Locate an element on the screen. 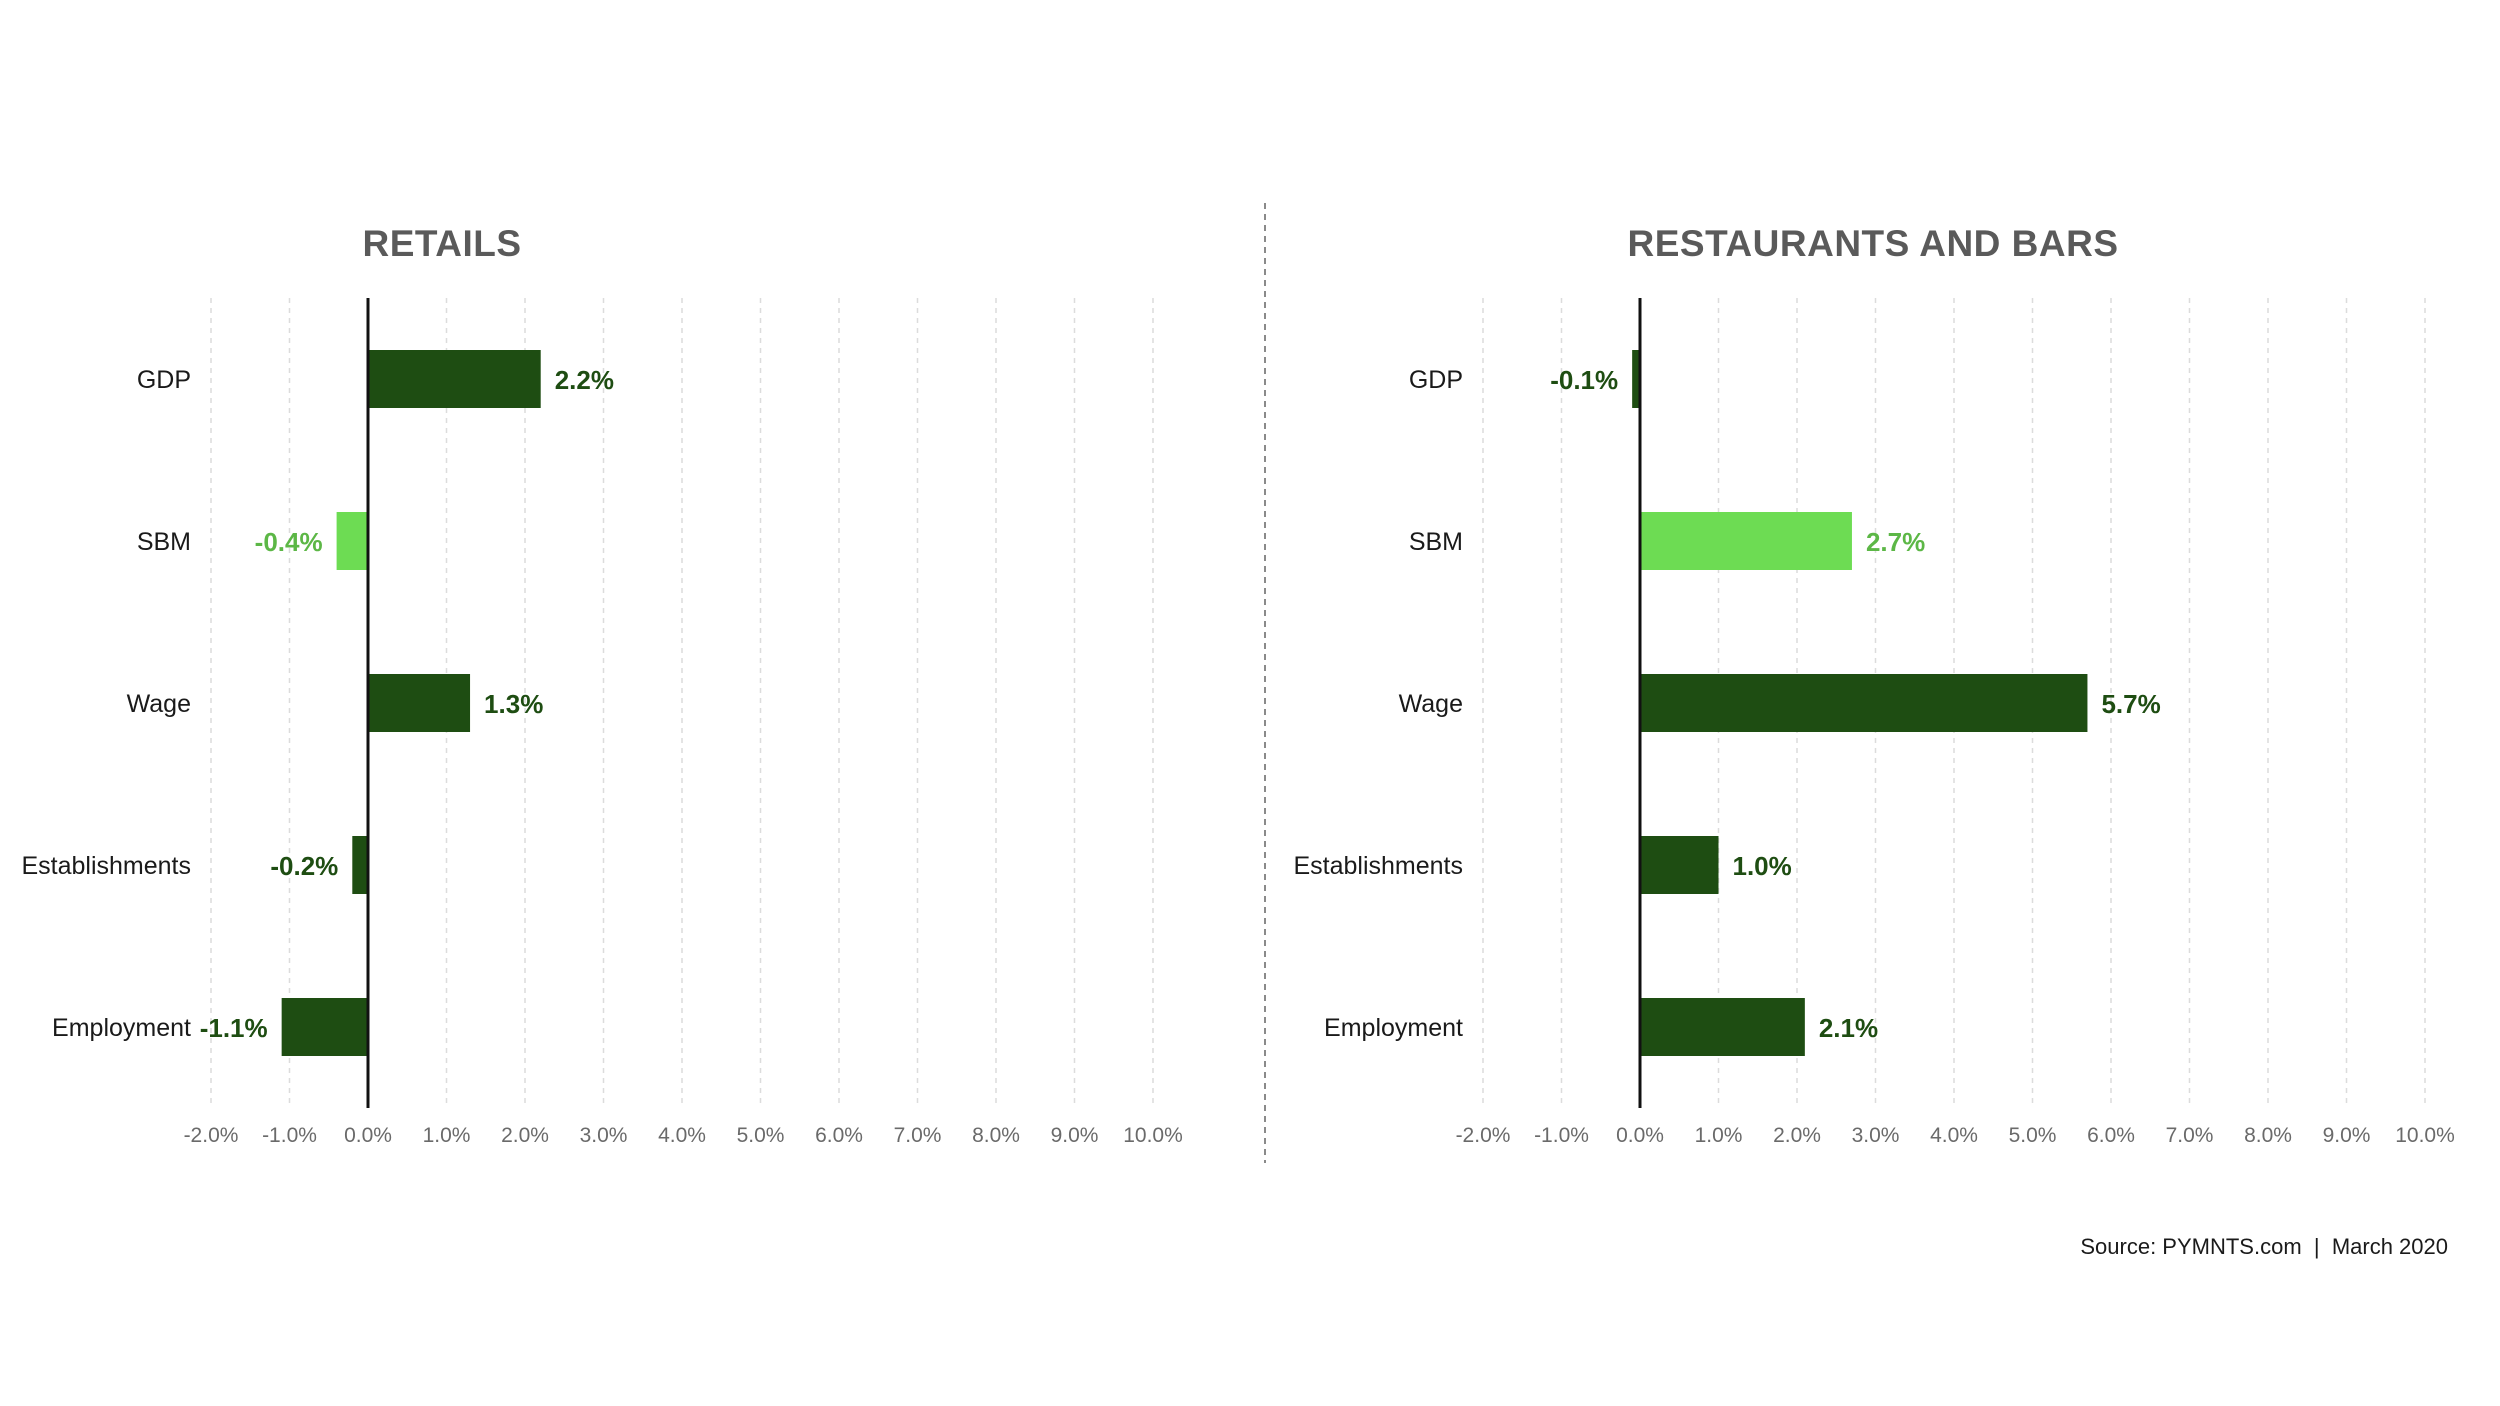 This screenshot has height=1406, width=2500. data-label: -0.4% is located at coordinates (289, 542).